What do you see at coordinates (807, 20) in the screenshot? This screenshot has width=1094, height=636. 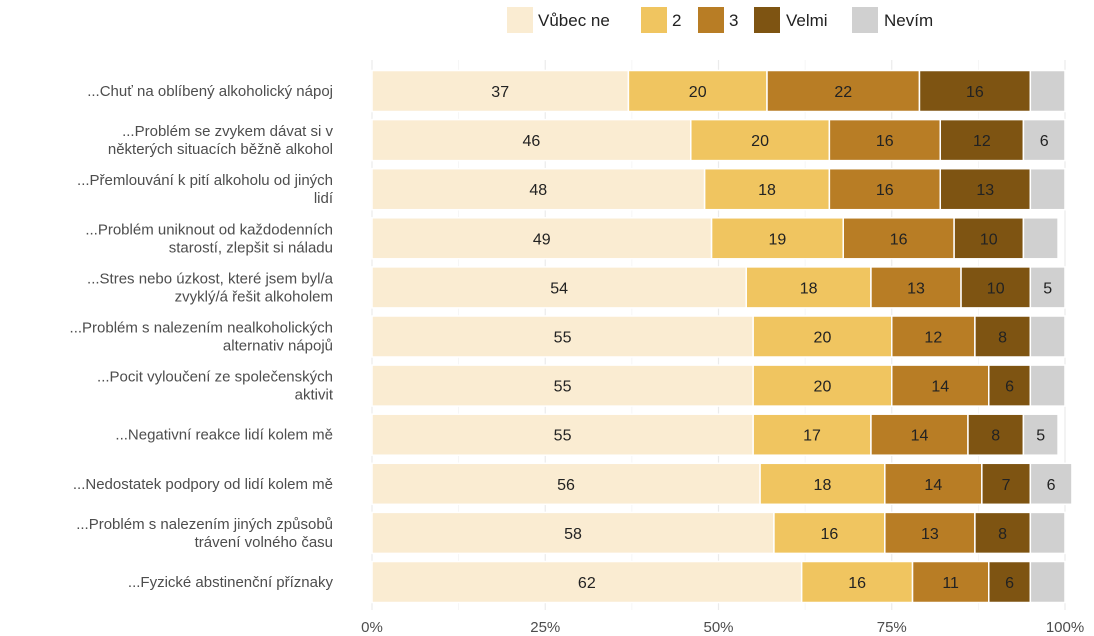 I see `legend-label: Velmi` at bounding box center [807, 20].